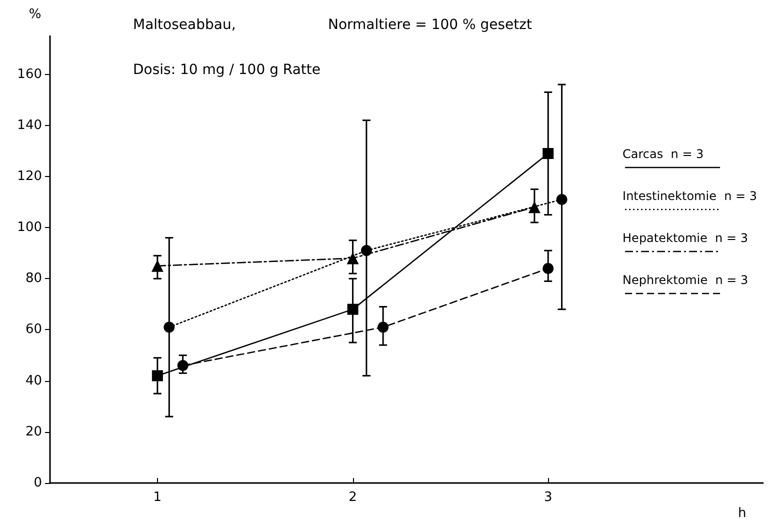 This screenshot has width=777, height=528. Describe the element at coordinates (685, 280) in the screenshot. I see `text: Nephrektomie n = 3` at that location.